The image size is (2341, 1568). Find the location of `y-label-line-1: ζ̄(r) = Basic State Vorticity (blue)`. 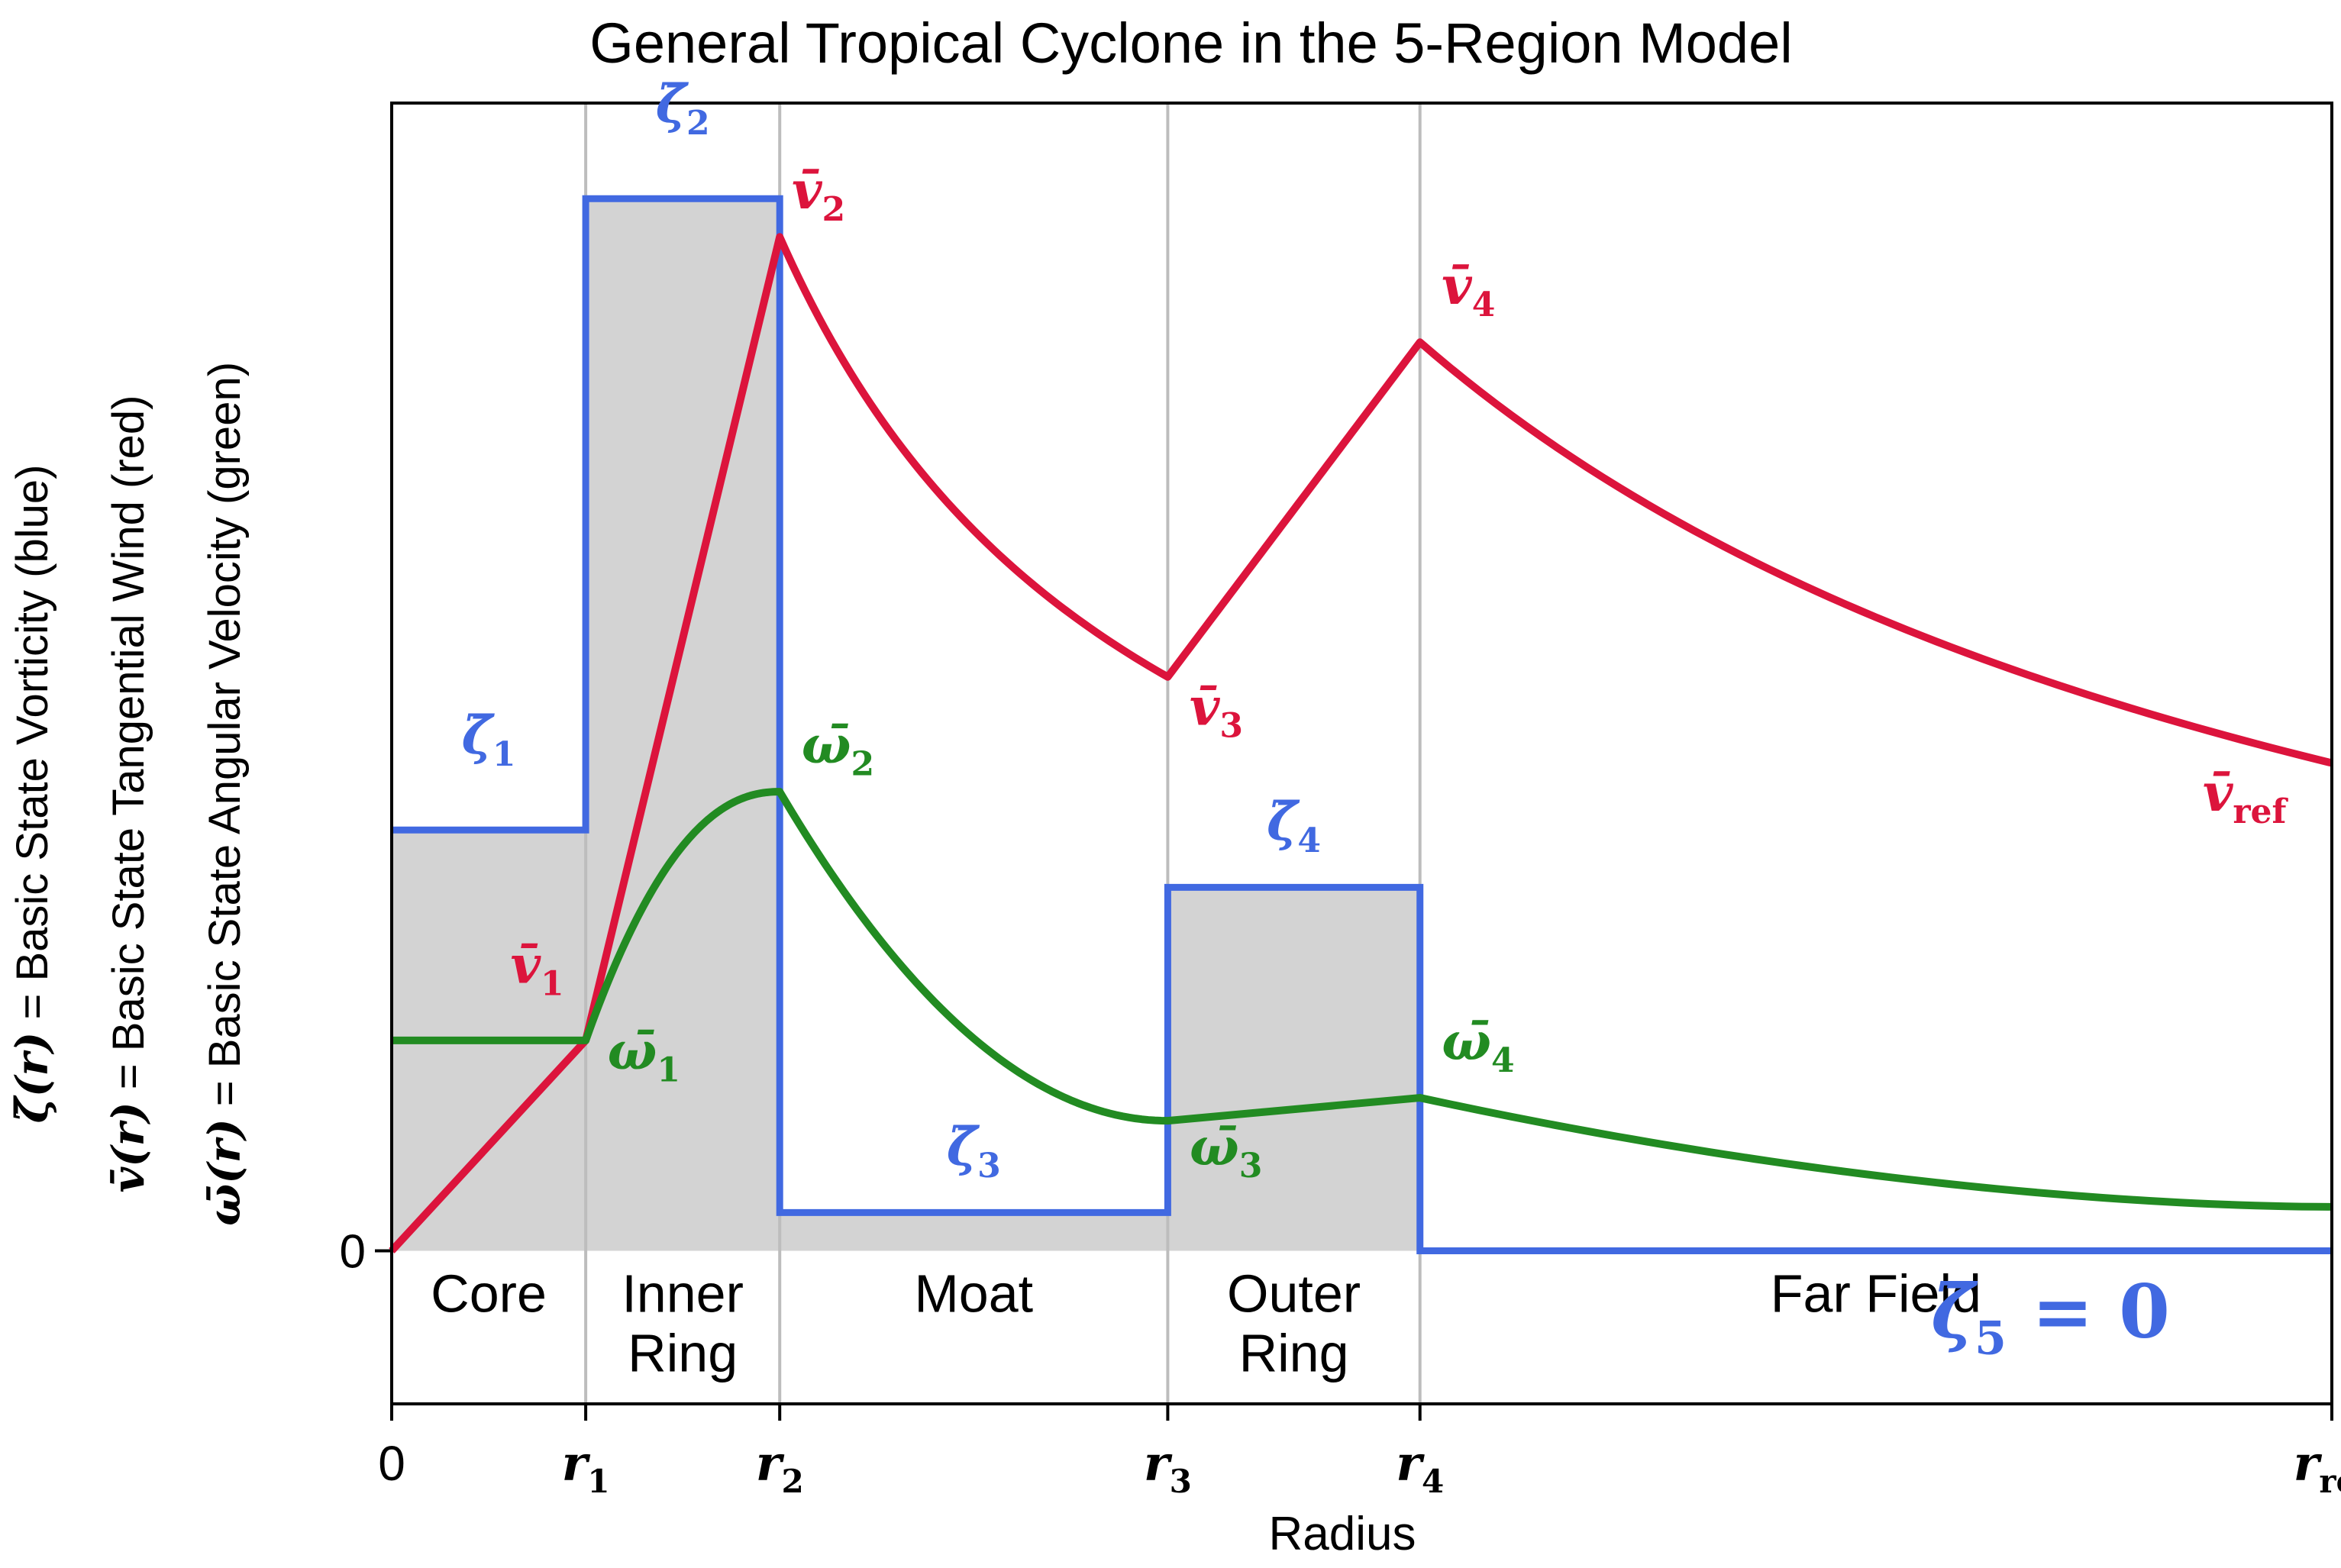

y-label-line-1: ζ̄(r) = Basic State Vorticity (blue) is located at coordinates (32, 794).